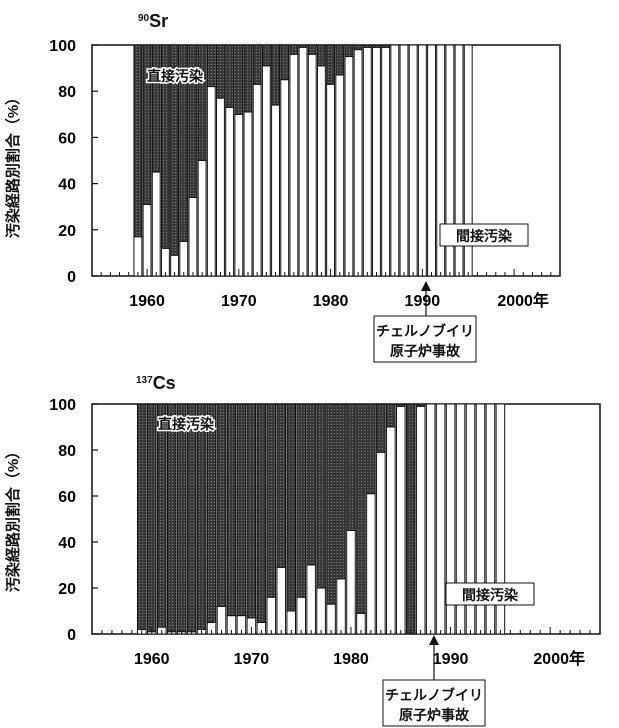  I want to click on title-symbol: Sr, so click(158, 21).